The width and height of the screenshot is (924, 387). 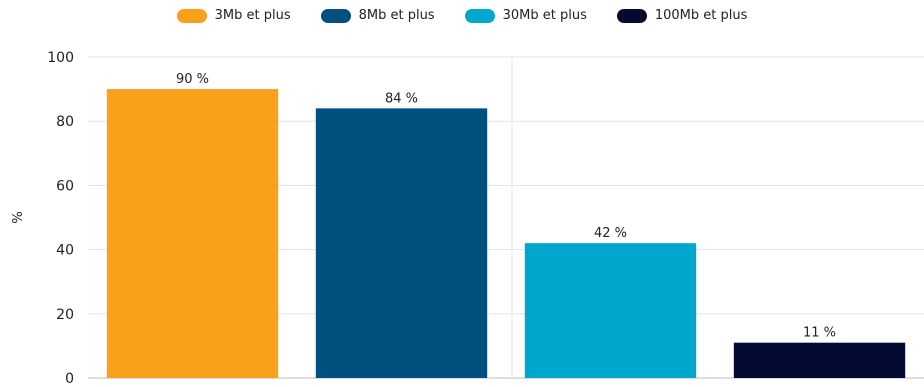 What do you see at coordinates (65, 186) in the screenshot?
I see `y-tick-label: 60` at bounding box center [65, 186].